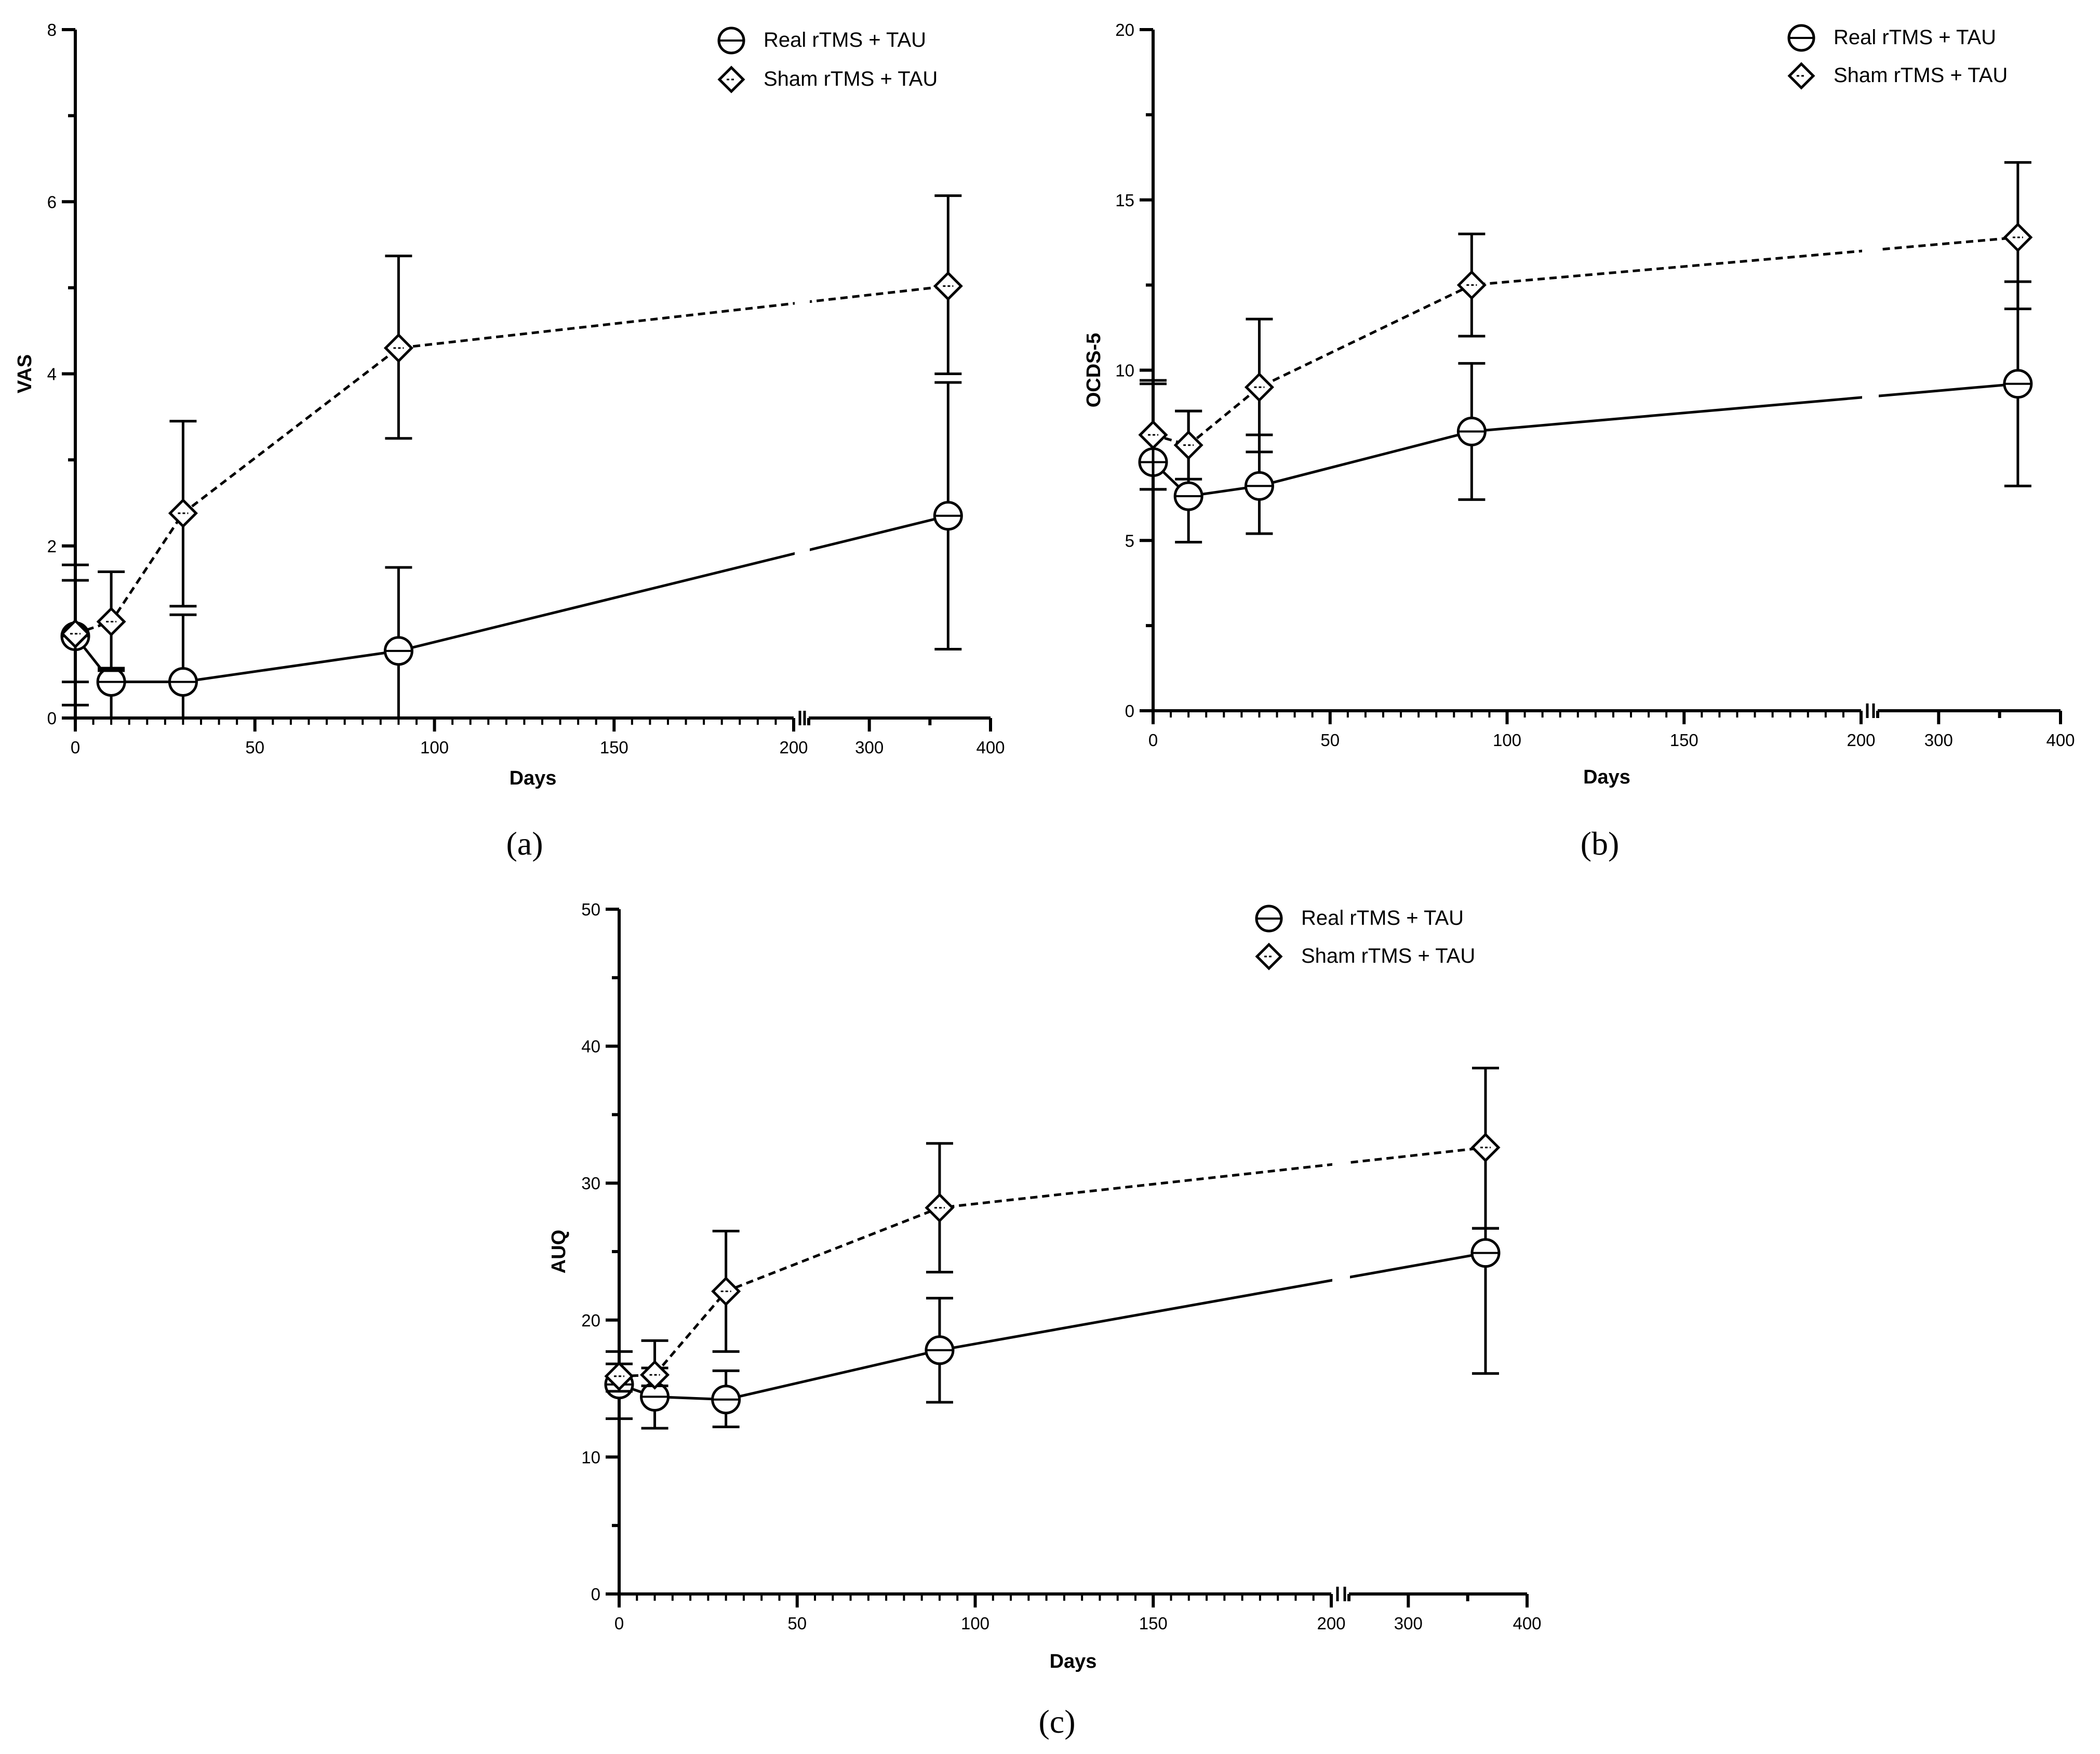 The image size is (2100, 1754). Describe the element at coordinates (52, 29) in the screenshot. I see `y-tick-label: 8` at that location.